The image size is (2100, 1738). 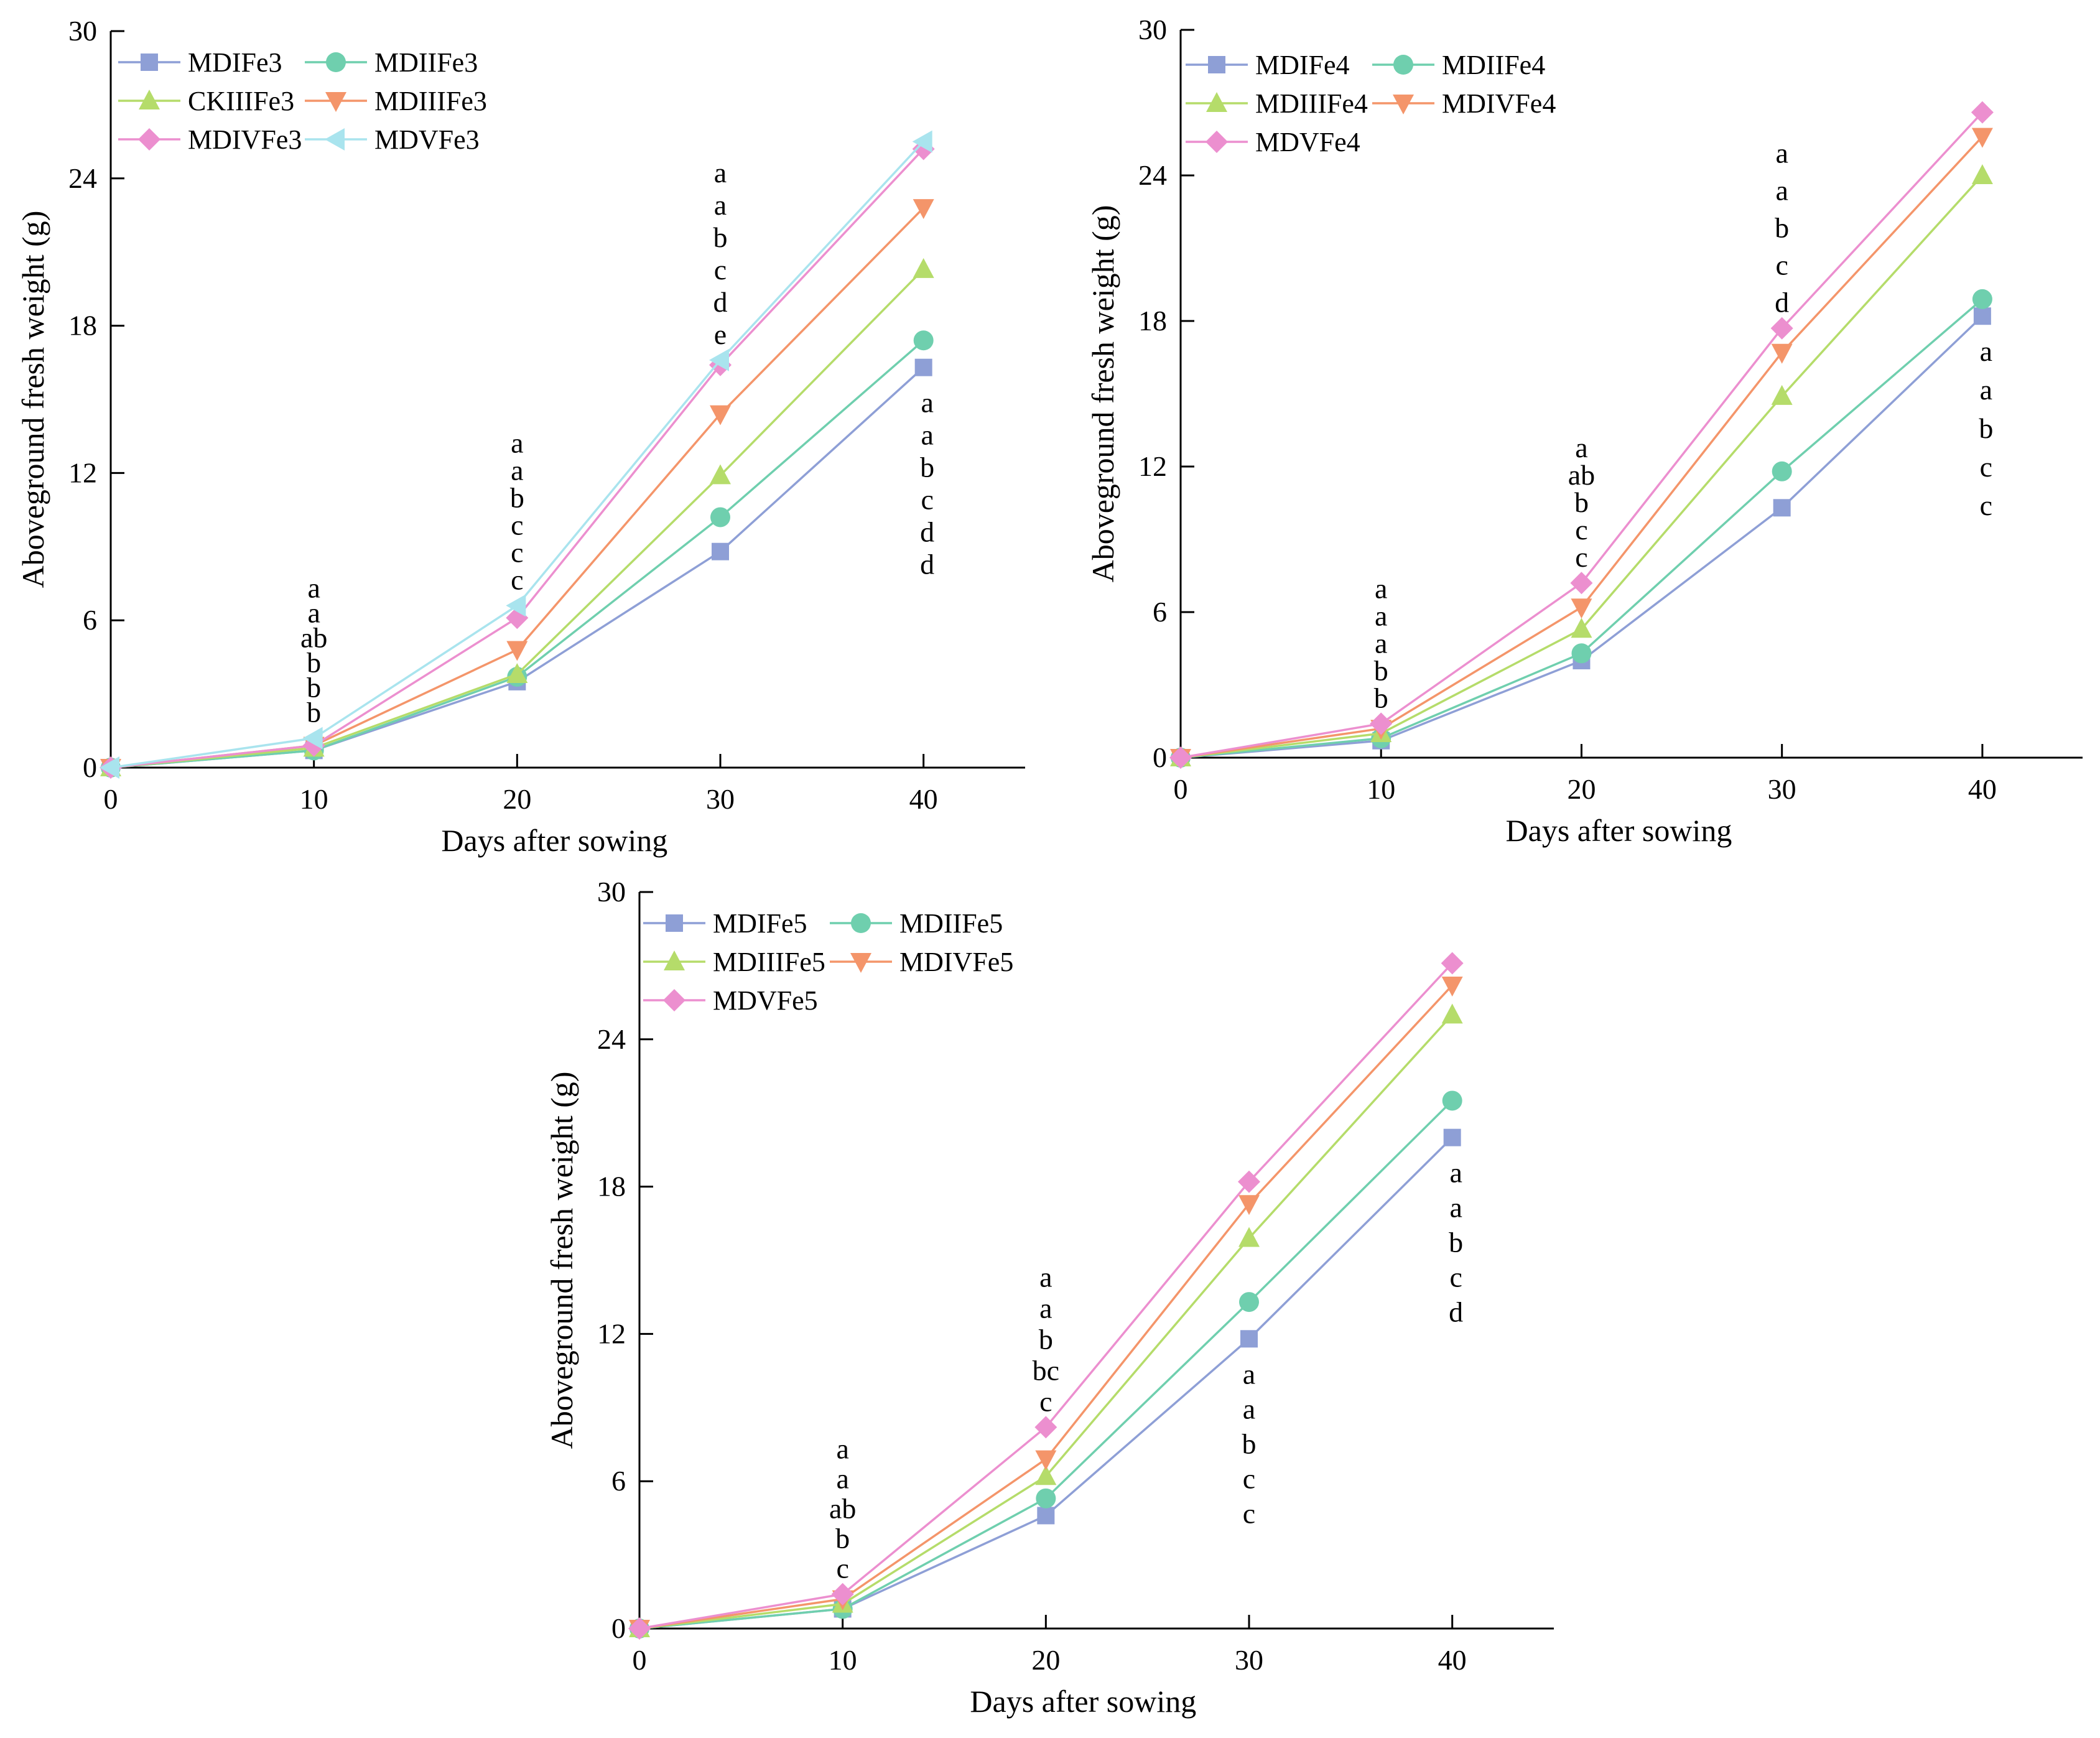 What do you see at coordinates (675, 923) in the screenshot?
I see `legend-marker-MDIFe5` at bounding box center [675, 923].